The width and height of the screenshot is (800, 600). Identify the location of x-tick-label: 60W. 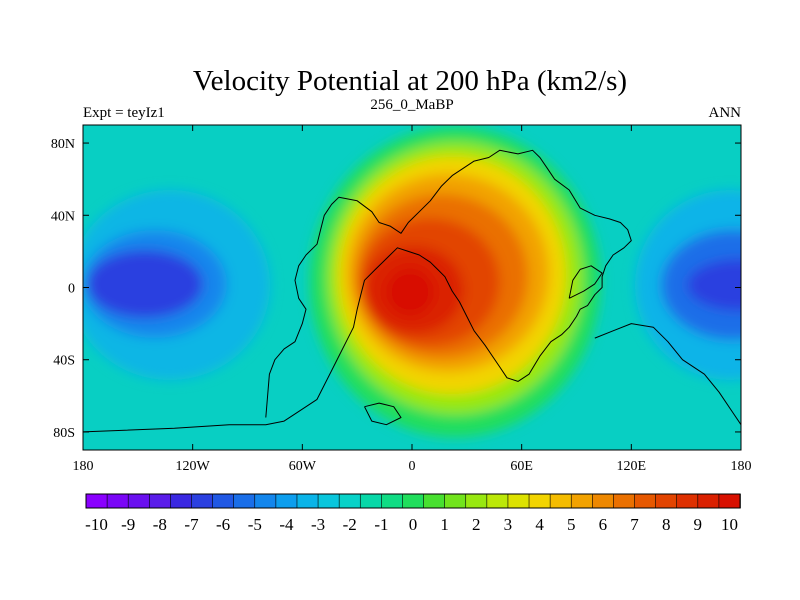
(303, 466).